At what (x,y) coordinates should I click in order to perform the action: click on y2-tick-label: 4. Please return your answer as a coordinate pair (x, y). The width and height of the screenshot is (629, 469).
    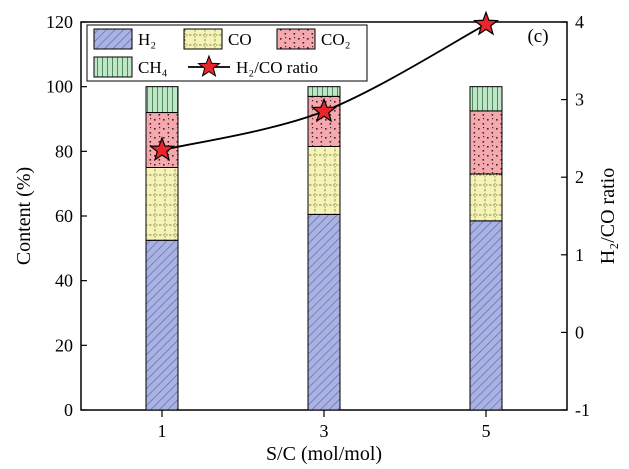
    Looking at the image, I should click on (579, 22).